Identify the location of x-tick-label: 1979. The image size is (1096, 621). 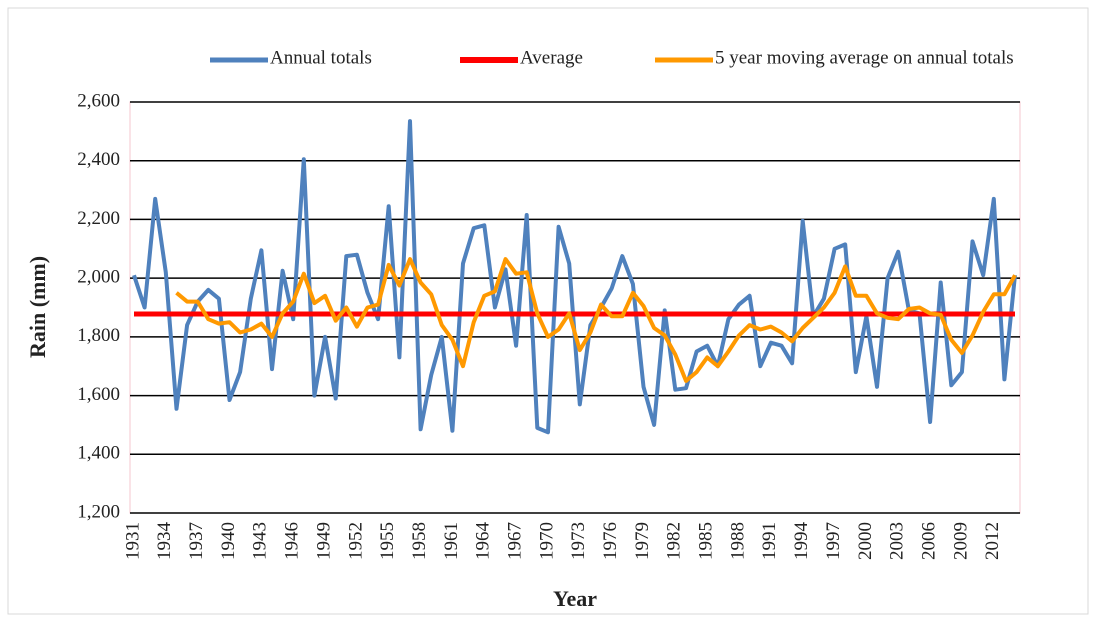
(642, 541).